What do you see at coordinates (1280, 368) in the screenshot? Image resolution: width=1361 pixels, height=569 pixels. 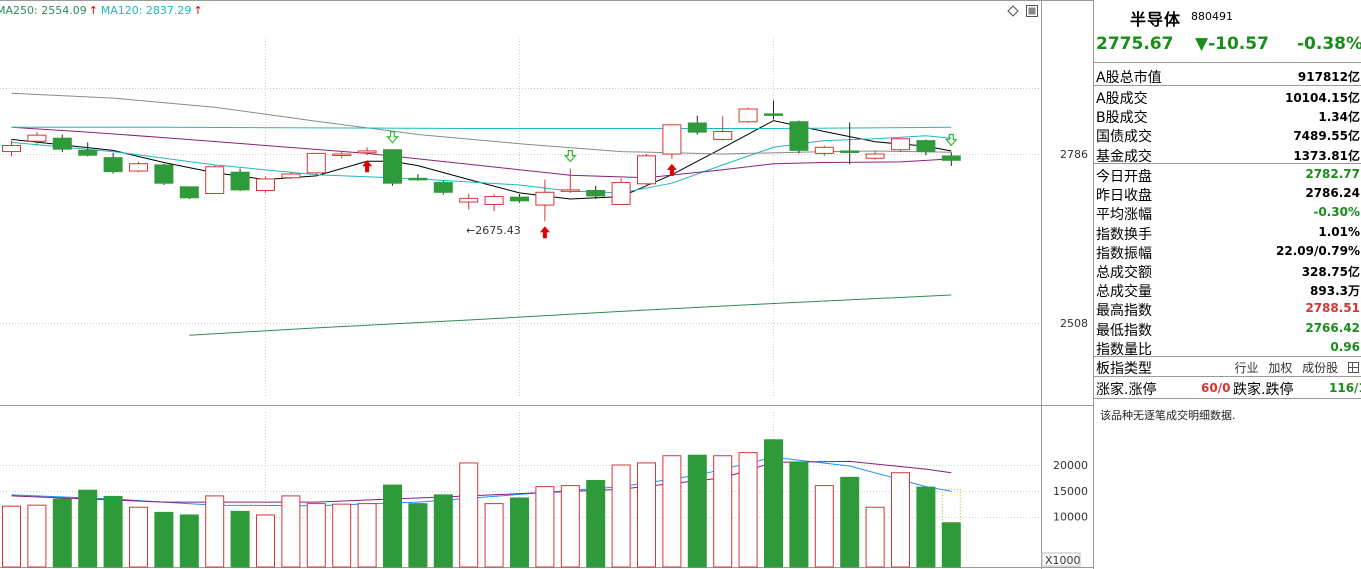 I see `tab-weighted: 加权` at bounding box center [1280, 368].